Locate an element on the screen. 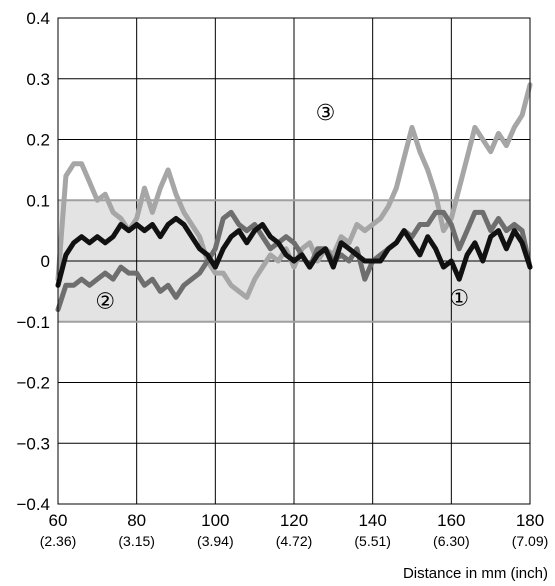  series-marker-3: ③ is located at coordinates (326, 113).